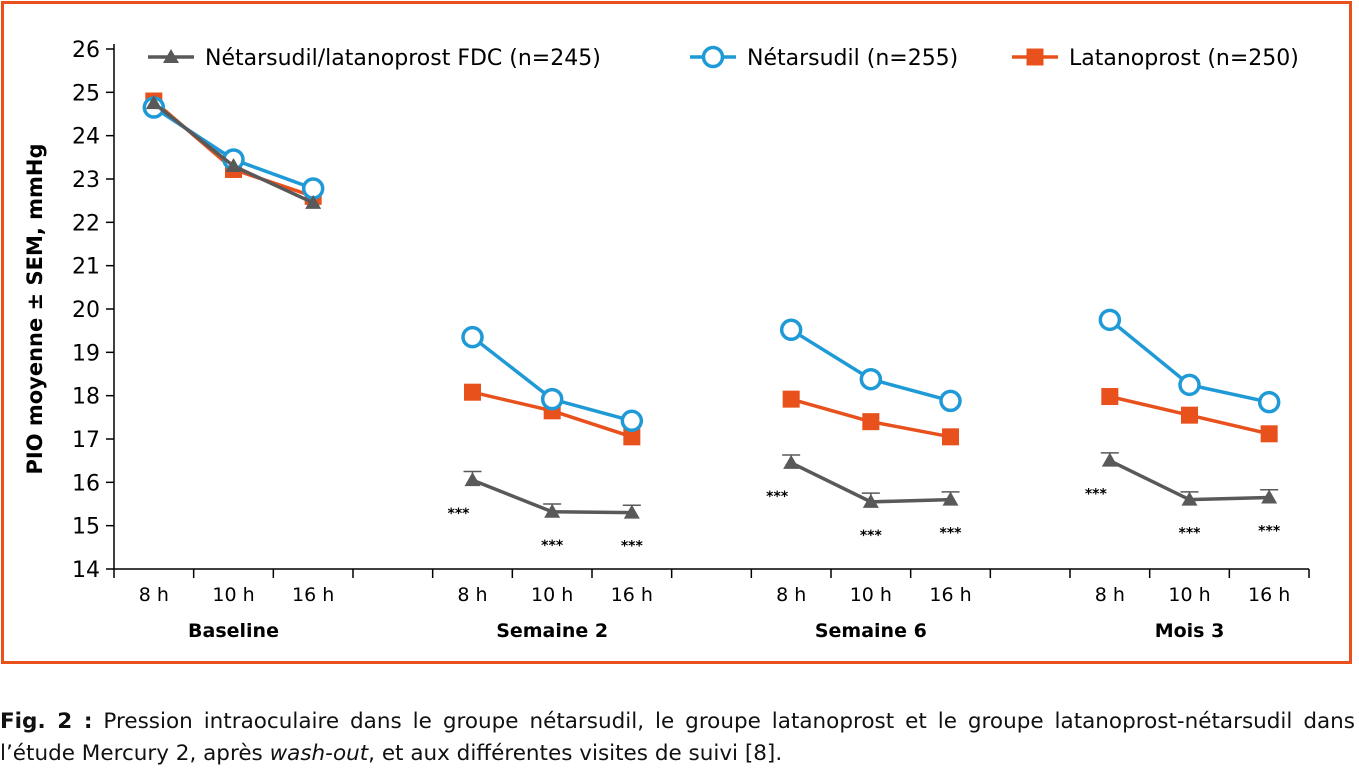 This screenshot has height=770, width=1359. What do you see at coordinates (86, 483) in the screenshot?
I see `y-tick-label: 16` at bounding box center [86, 483].